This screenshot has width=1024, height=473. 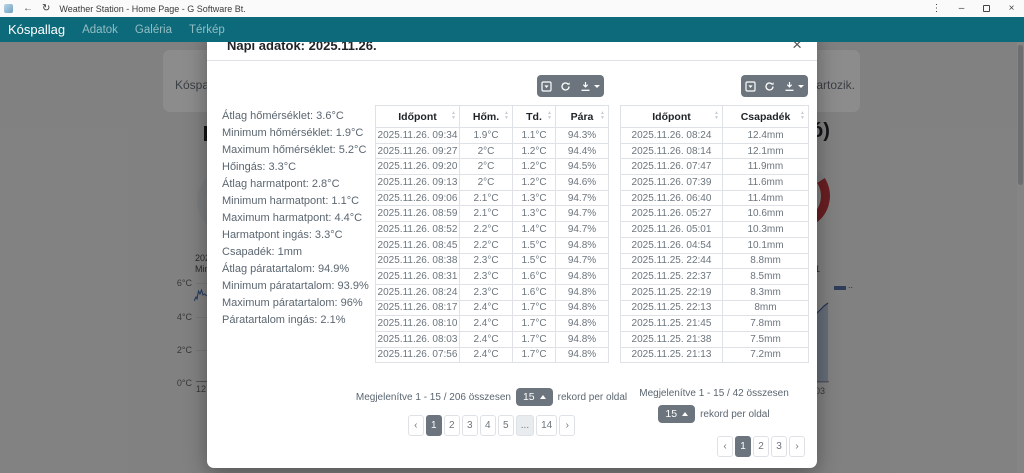 I want to click on table-cell: 94.6%, so click(x=582, y=182).